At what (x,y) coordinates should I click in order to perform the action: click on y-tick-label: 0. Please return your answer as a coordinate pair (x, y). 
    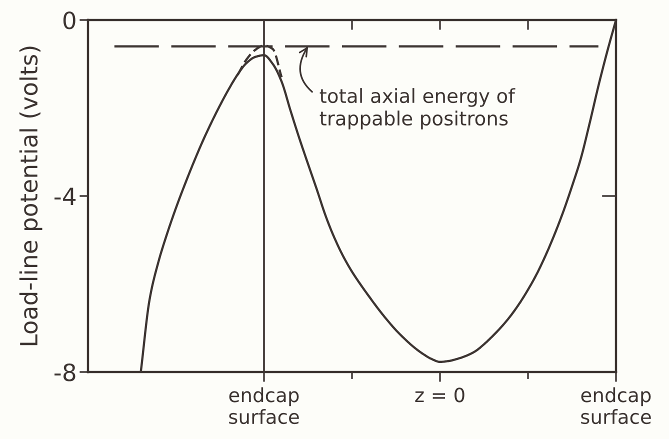
    Looking at the image, I should click on (69, 20).